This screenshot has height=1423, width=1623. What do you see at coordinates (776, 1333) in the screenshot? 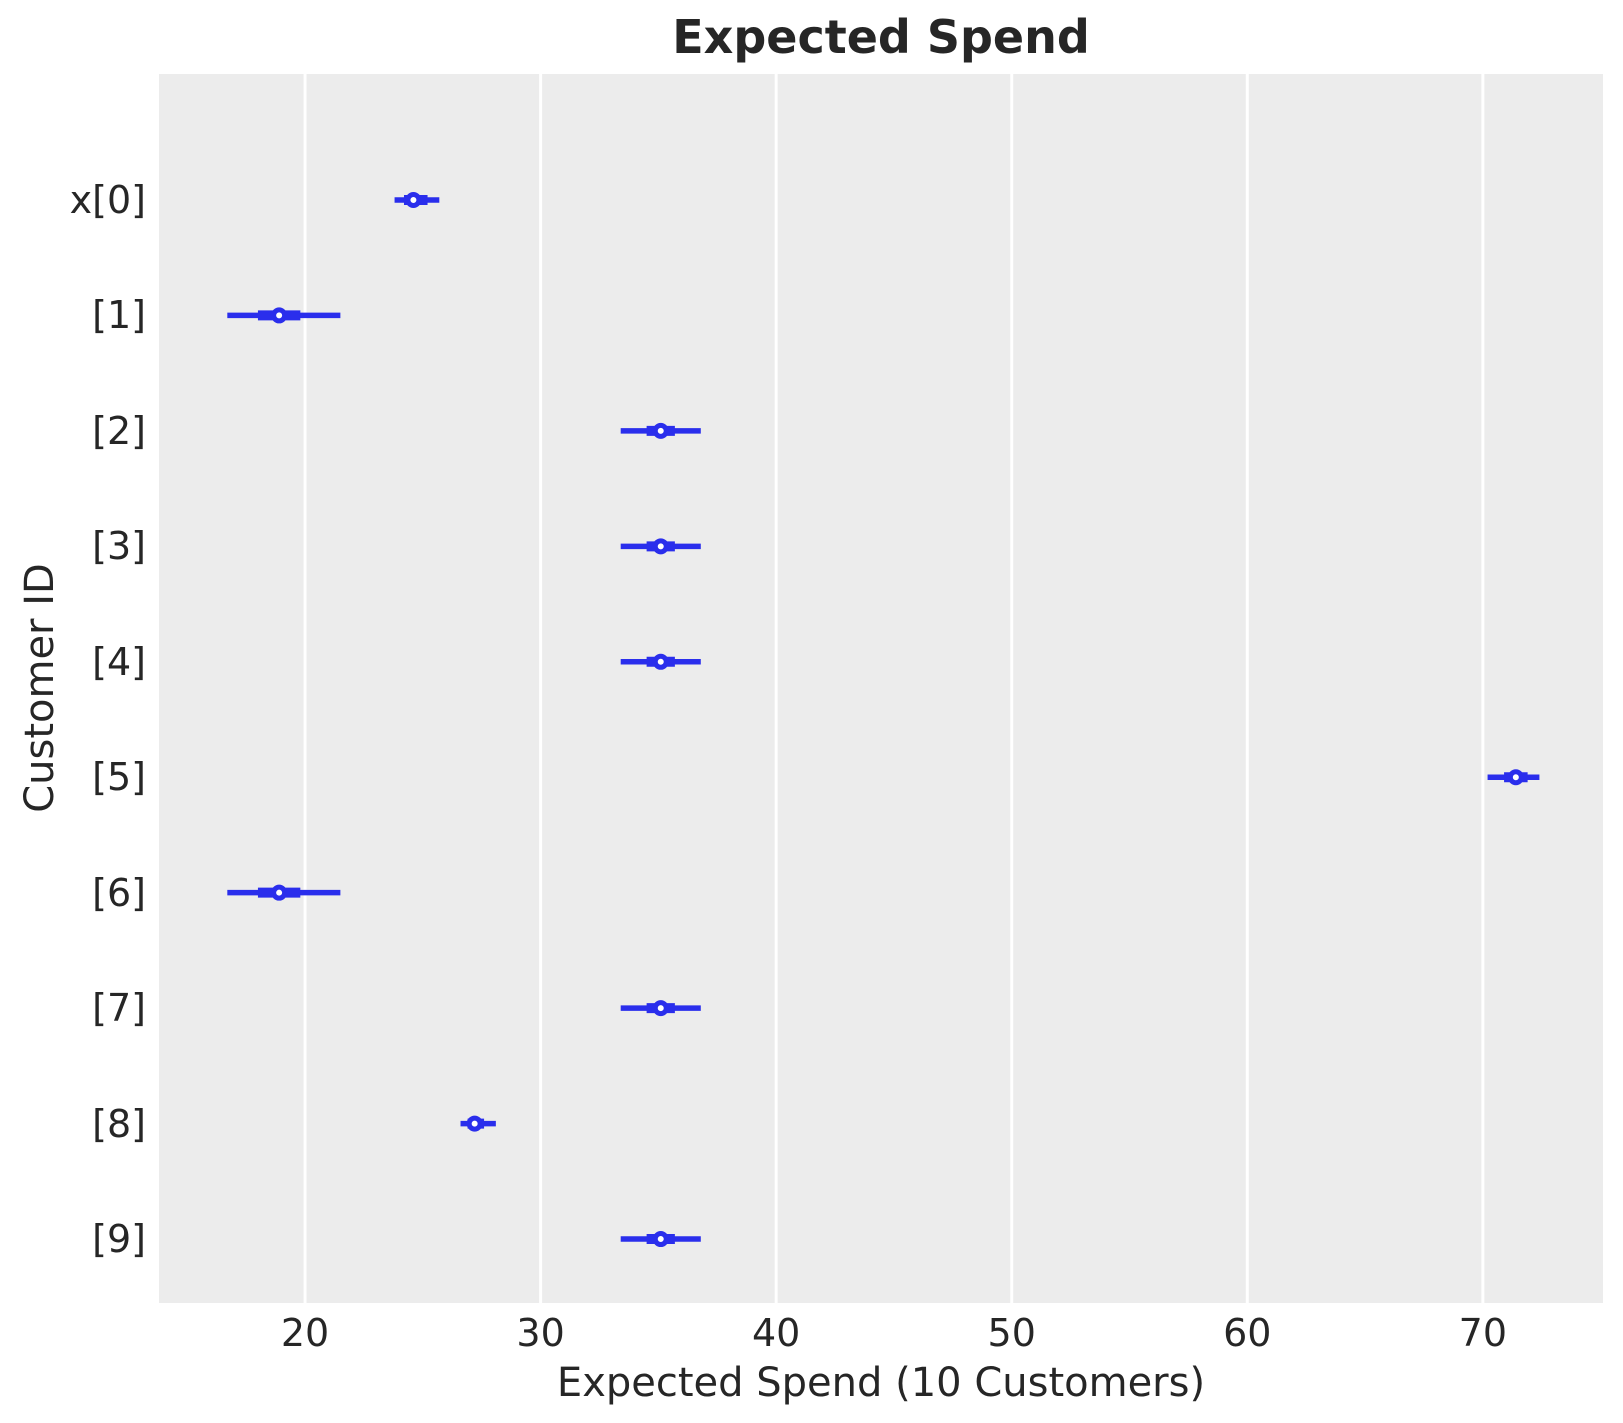
I see `x-tick-label: 40` at bounding box center [776, 1333].